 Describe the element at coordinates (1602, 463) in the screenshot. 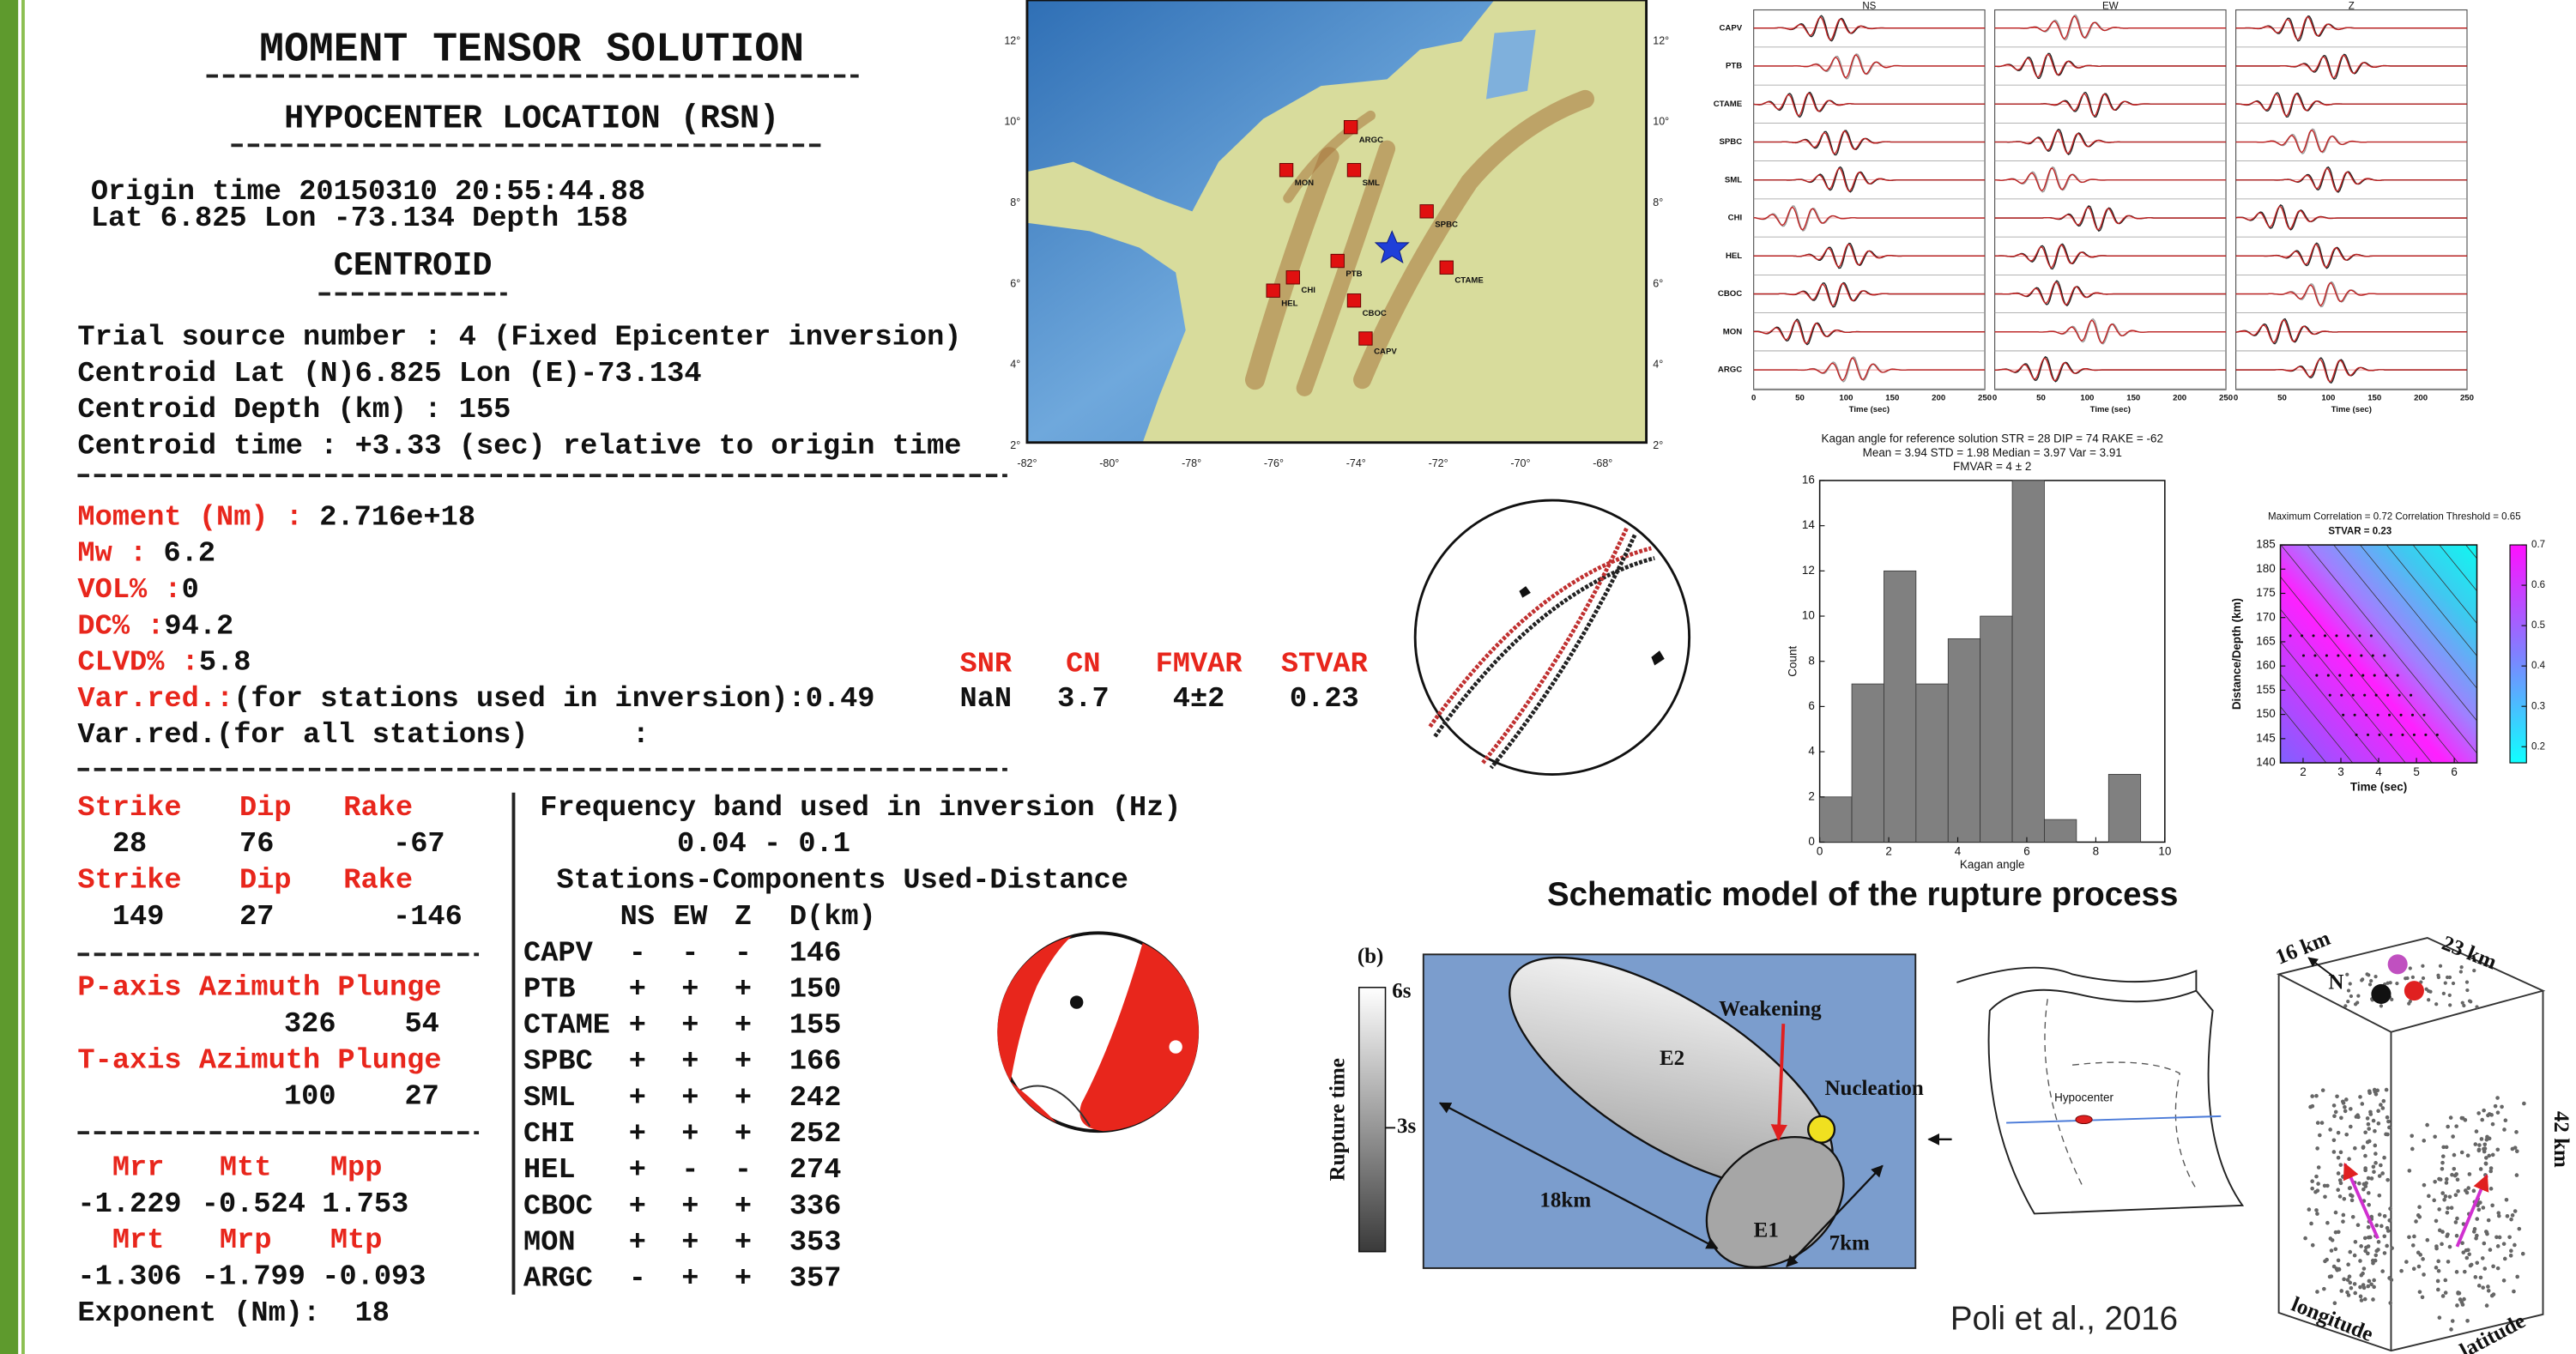

I see `lon-label: -68°` at that location.